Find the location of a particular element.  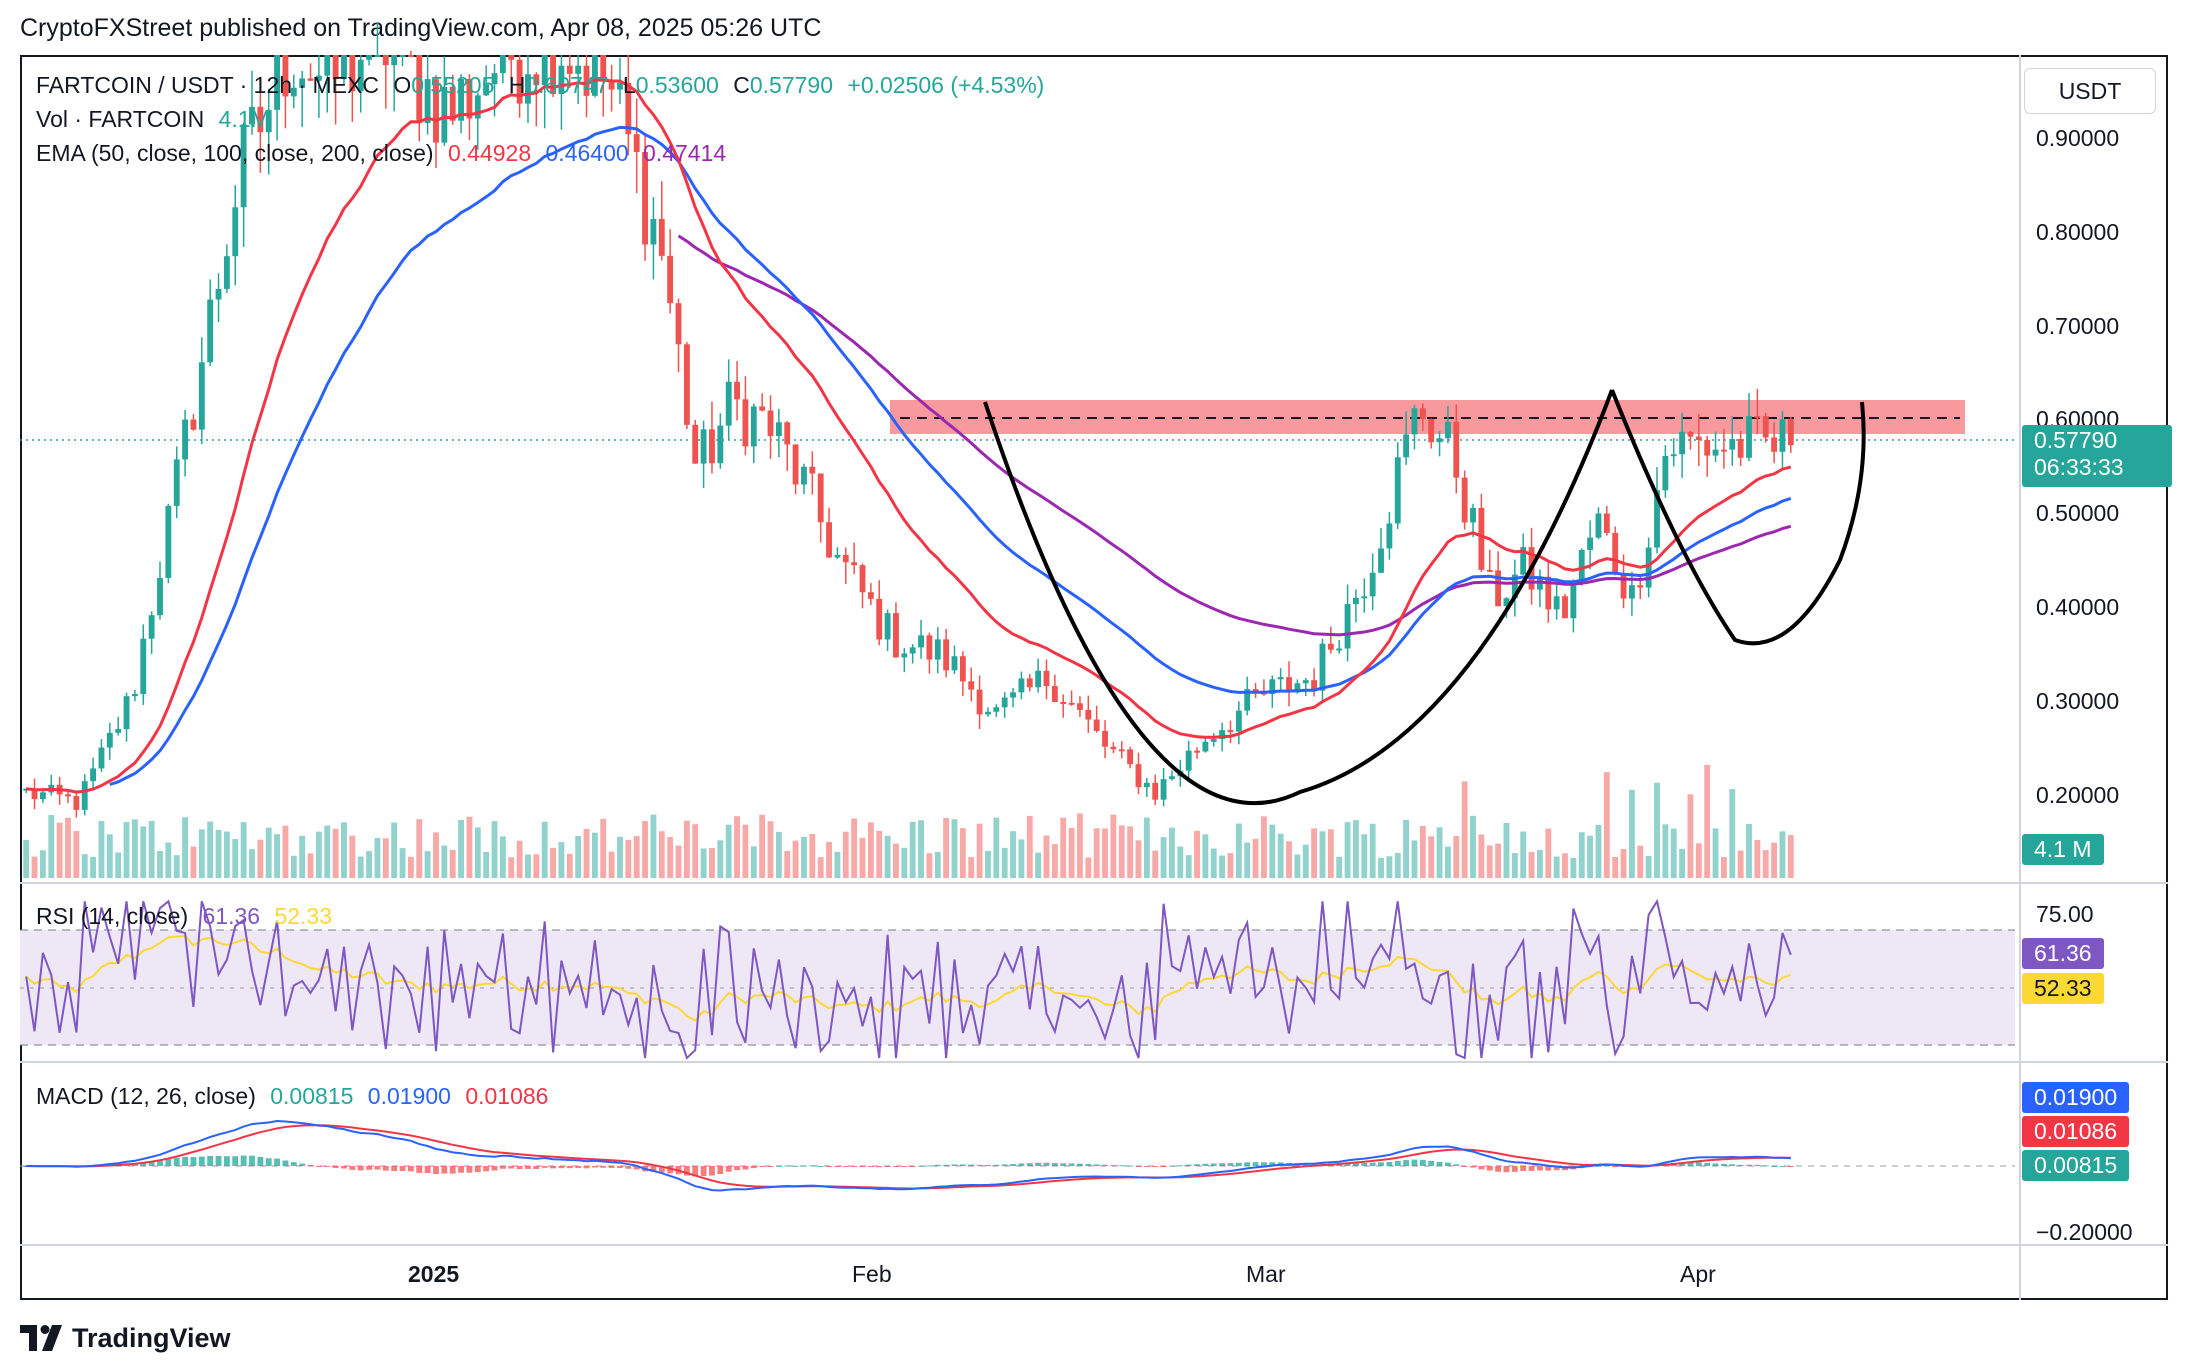

rsi-ma-value: 52.33 is located at coordinates (303, 916).